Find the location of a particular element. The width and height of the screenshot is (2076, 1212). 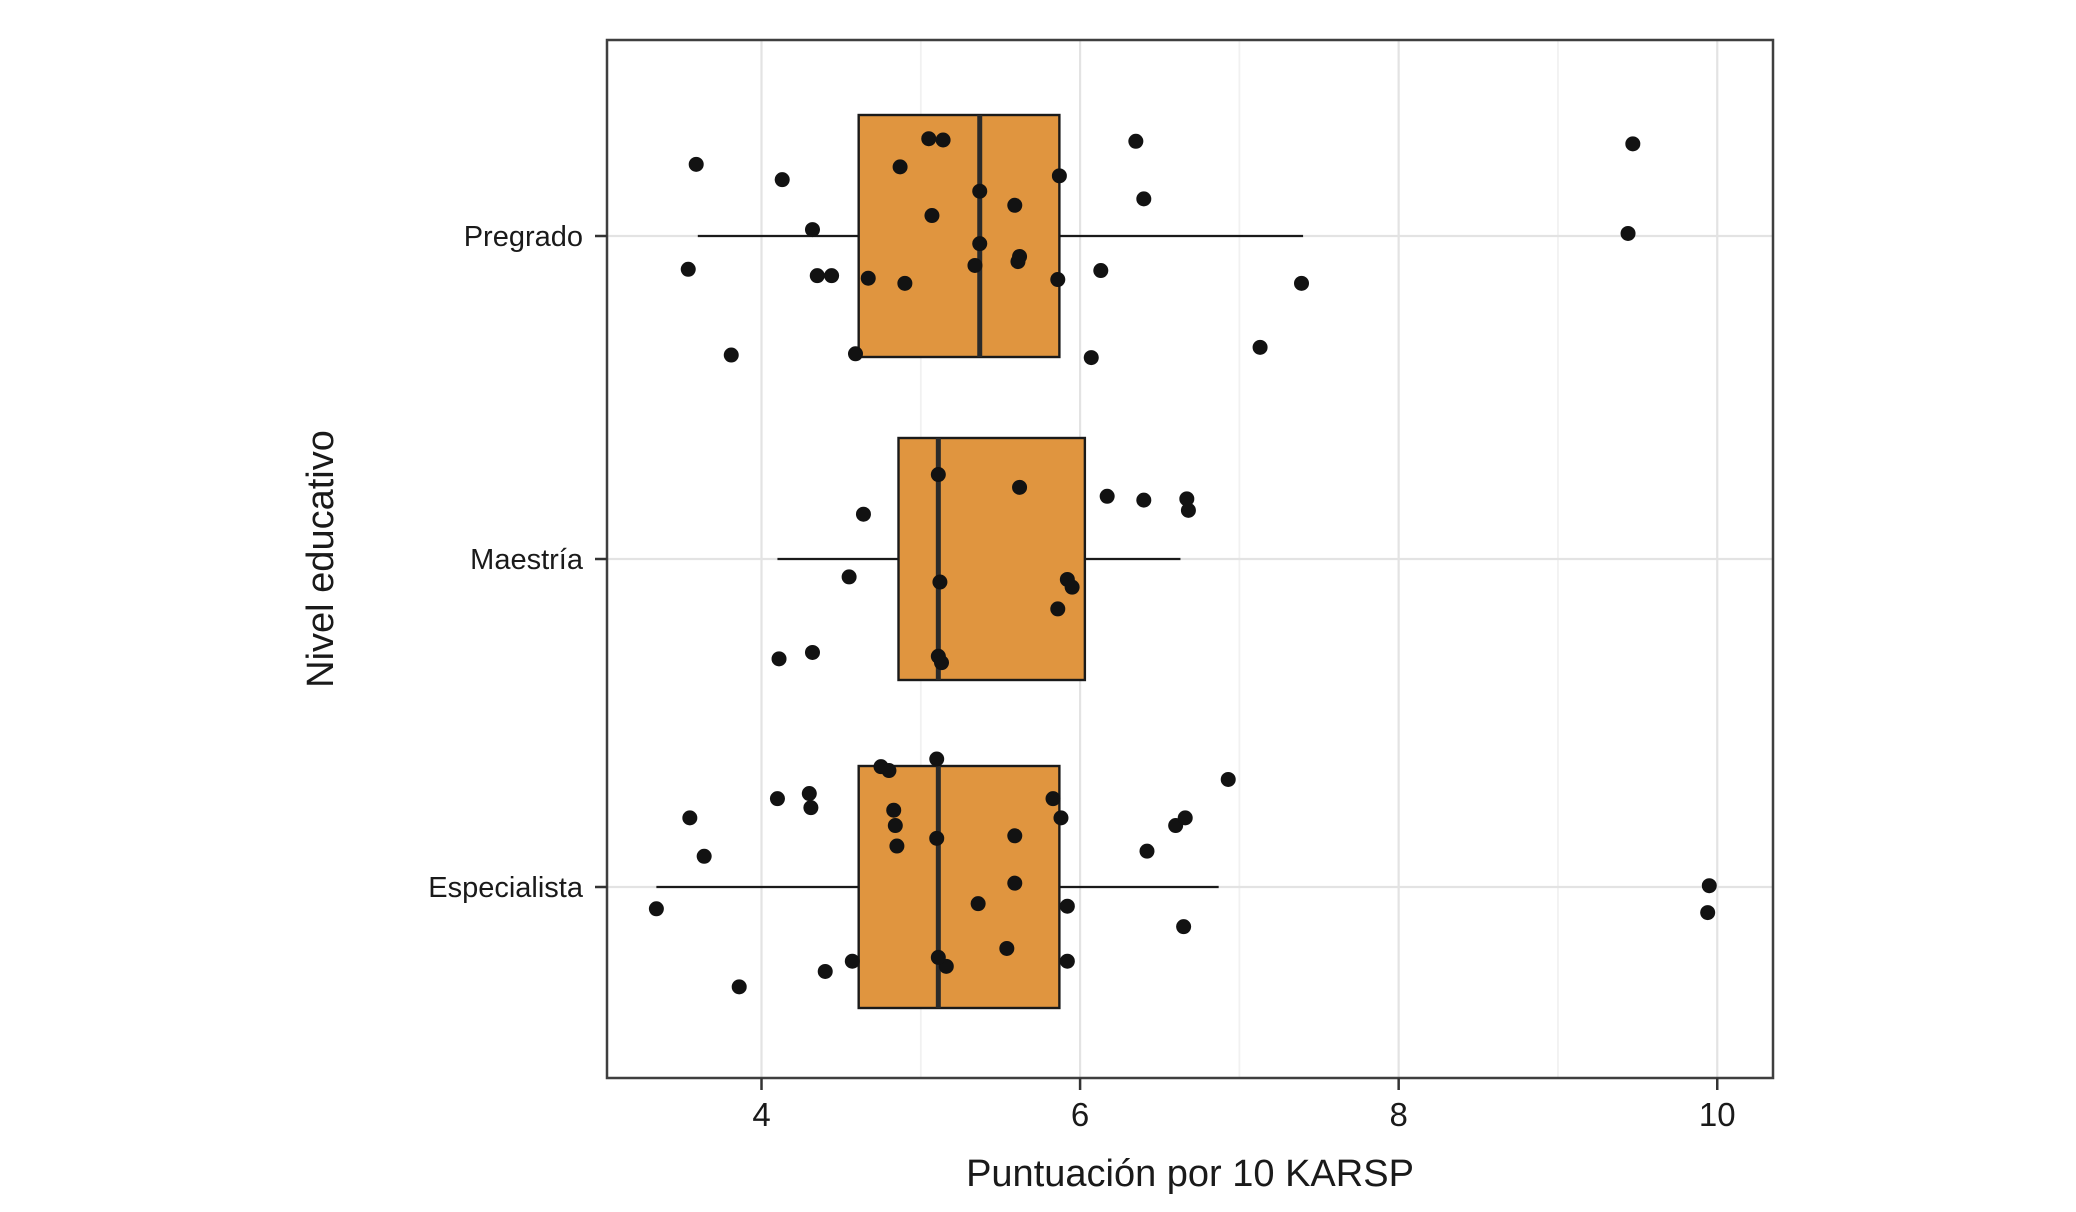

x-tick-label-1: 6 is located at coordinates (1080, 1114).